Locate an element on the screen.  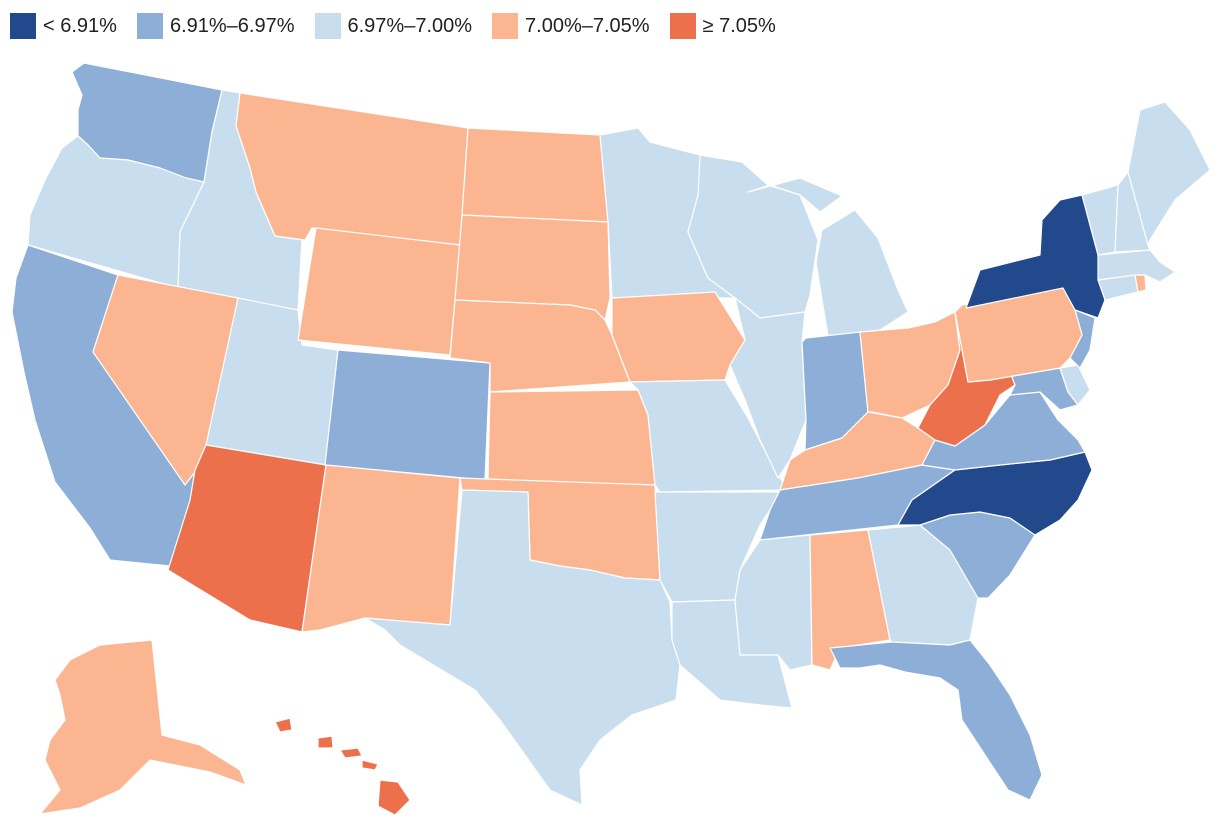
state-new-mexico is located at coordinates (381, 548).